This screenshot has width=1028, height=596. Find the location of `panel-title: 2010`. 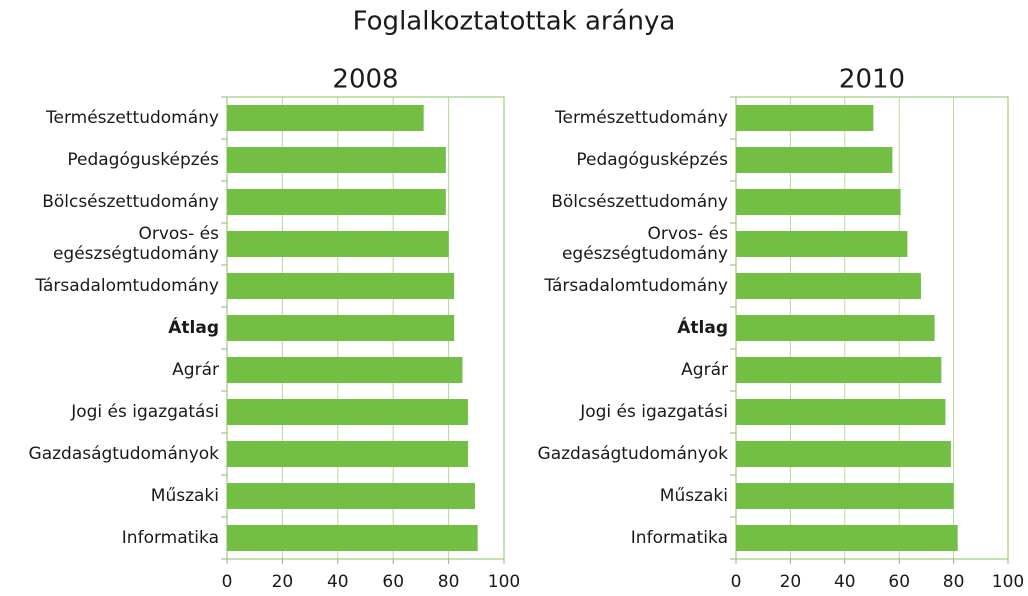

panel-title: 2010 is located at coordinates (872, 80).